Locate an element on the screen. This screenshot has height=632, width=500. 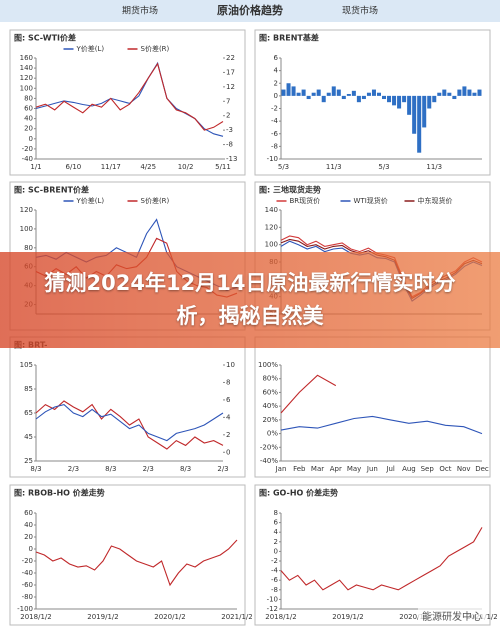
header-left: 期货市场 is located at coordinates (140, 11).